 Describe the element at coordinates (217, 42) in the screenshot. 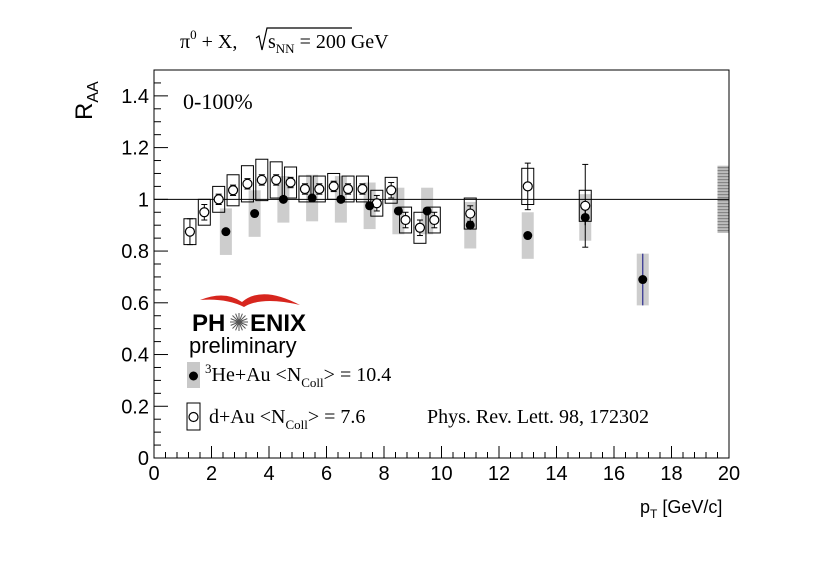

I see `title-rest: + X,` at that location.